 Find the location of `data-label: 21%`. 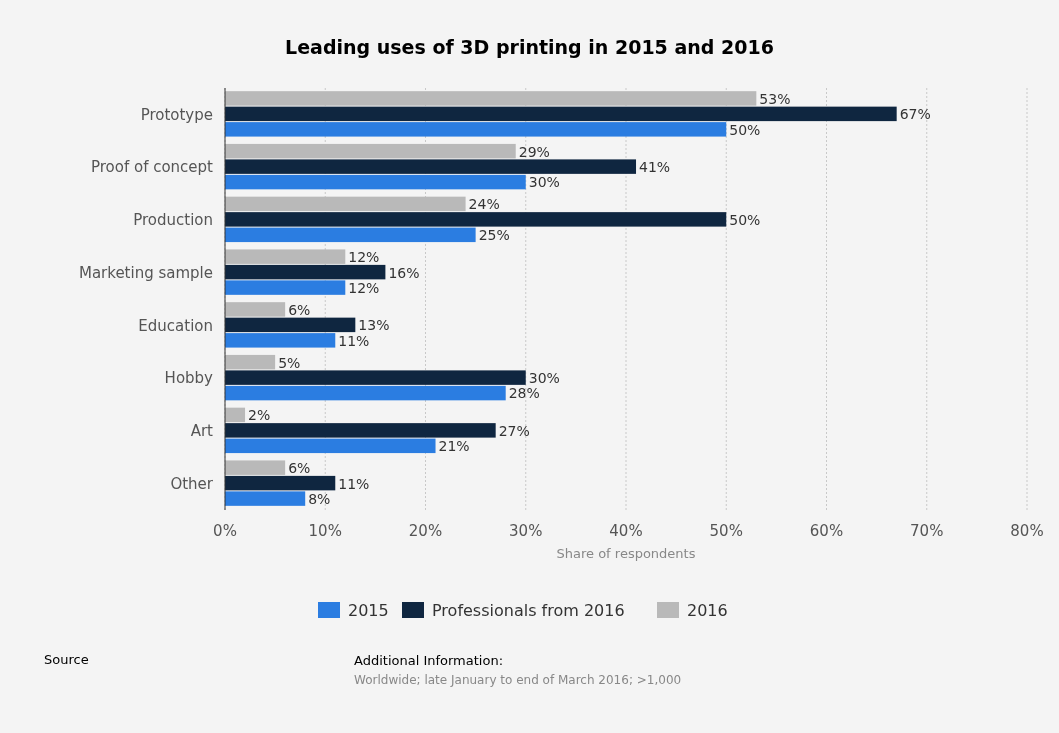

data-label: 21% is located at coordinates (454, 446).